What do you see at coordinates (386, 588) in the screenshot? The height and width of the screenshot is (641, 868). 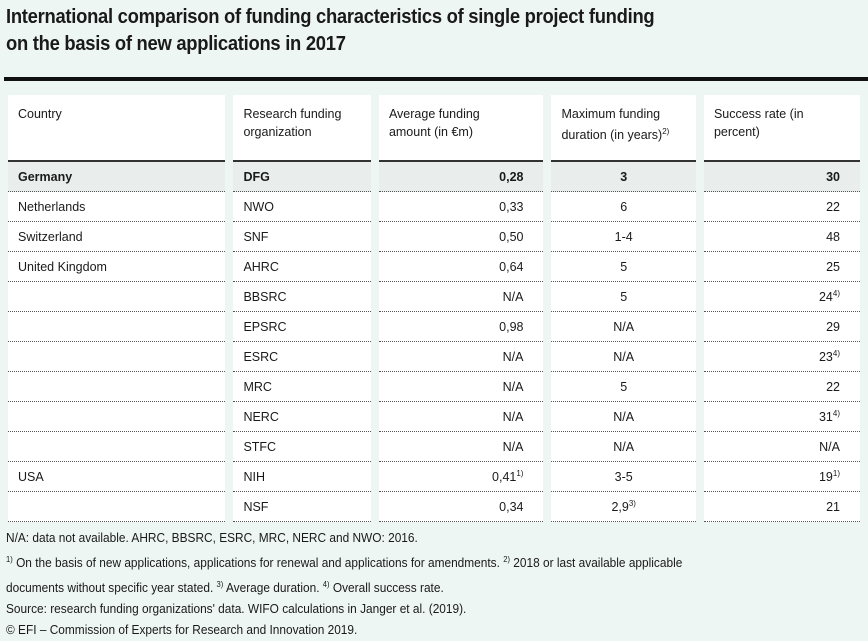 I see `note-text: Overall success rate.` at bounding box center [386, 588].